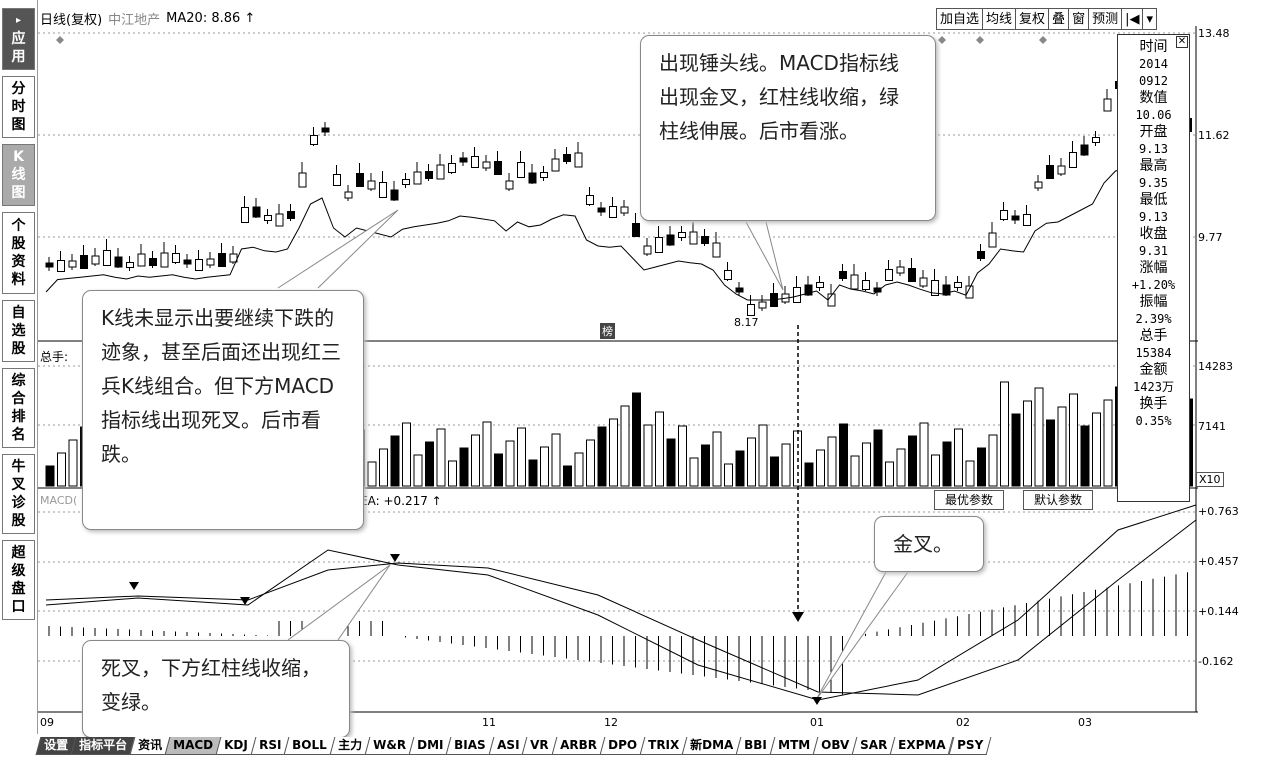  I want to click on sidebar-item-app-prefix: ▸, so click(18, 20).